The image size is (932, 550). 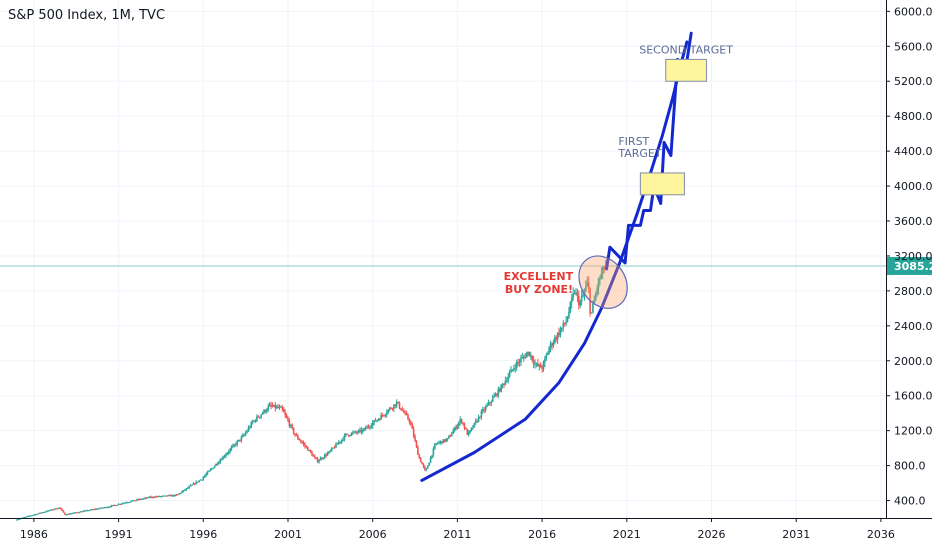 I want to click on y-tick-label: 2000.0, so click(x=913, y=361).